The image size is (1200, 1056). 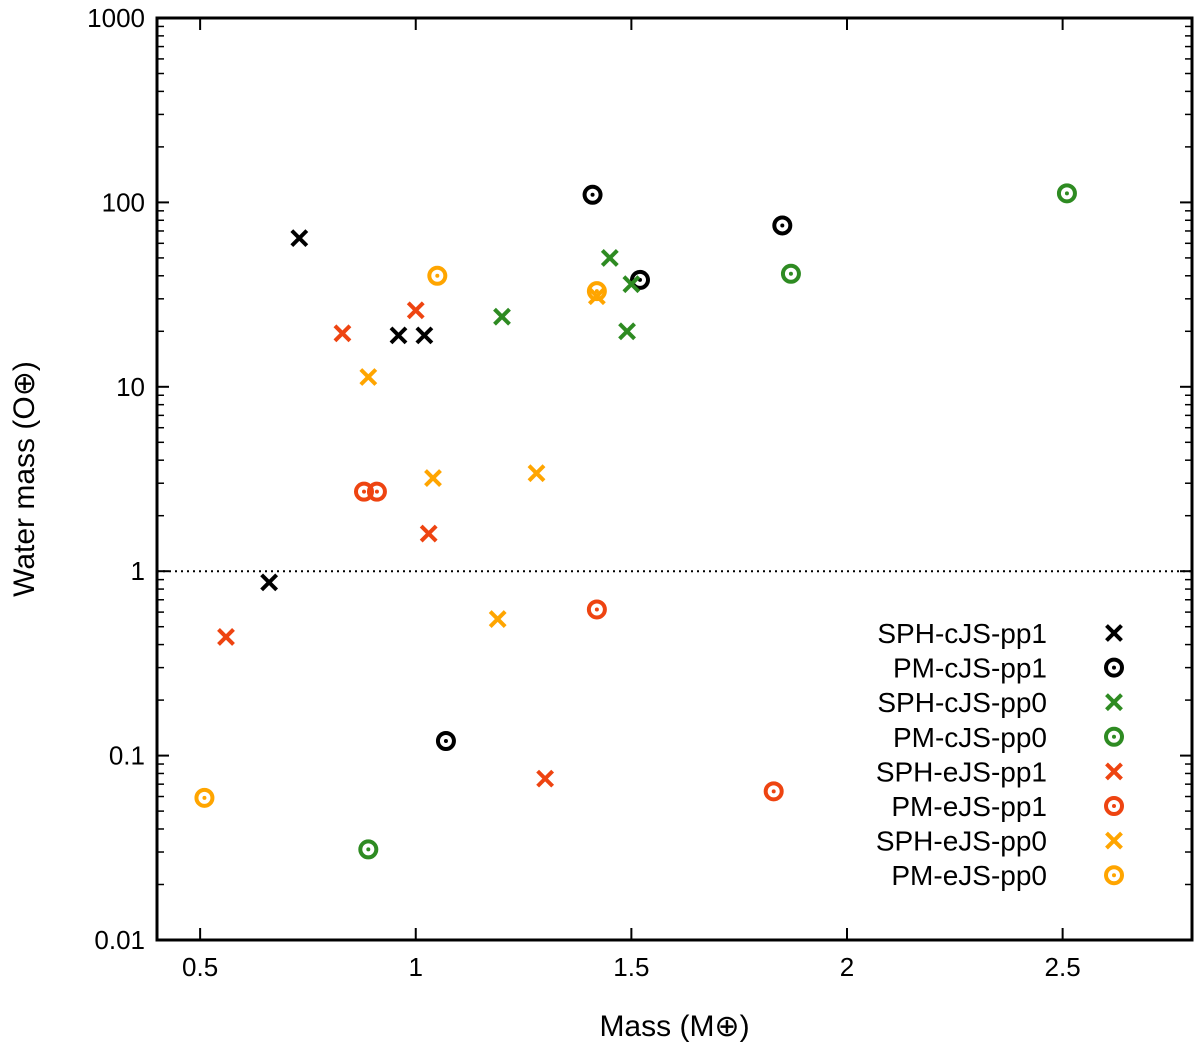 I want to click on legend-marker-sph-ejs-pp0, so click(x=1114, y=840).